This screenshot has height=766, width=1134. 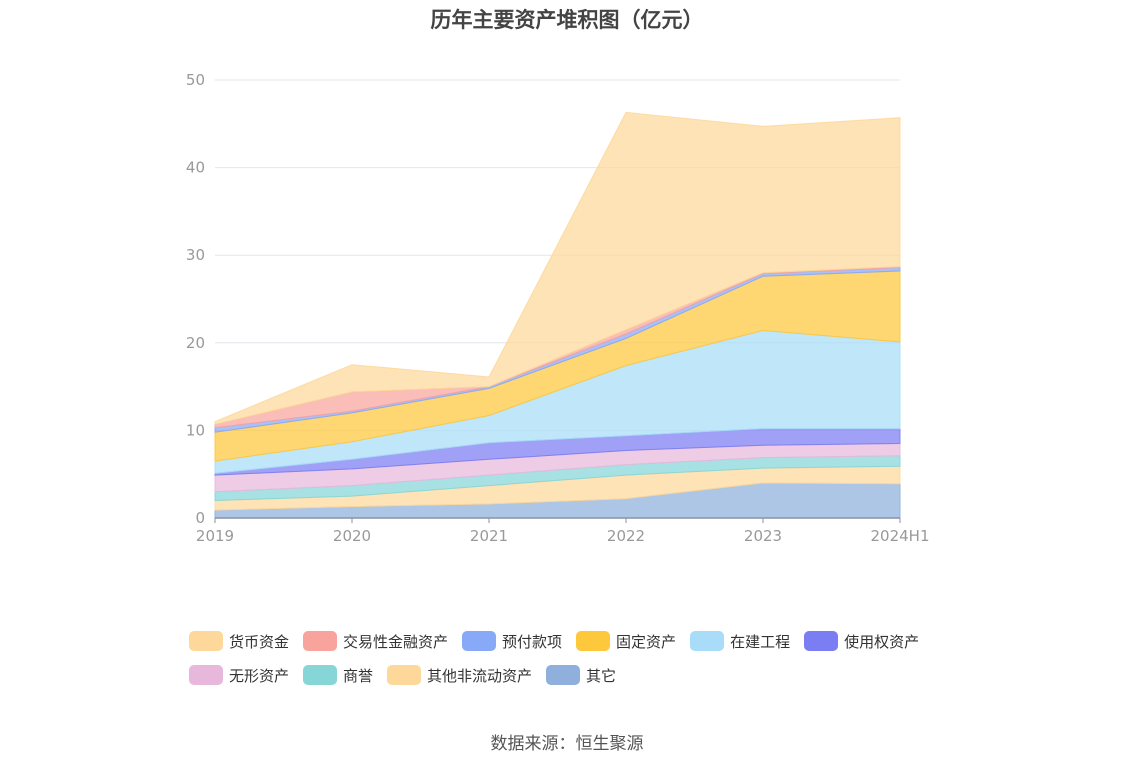 I want to click on legend-label: 无形资产, so click(x=259, y=675).